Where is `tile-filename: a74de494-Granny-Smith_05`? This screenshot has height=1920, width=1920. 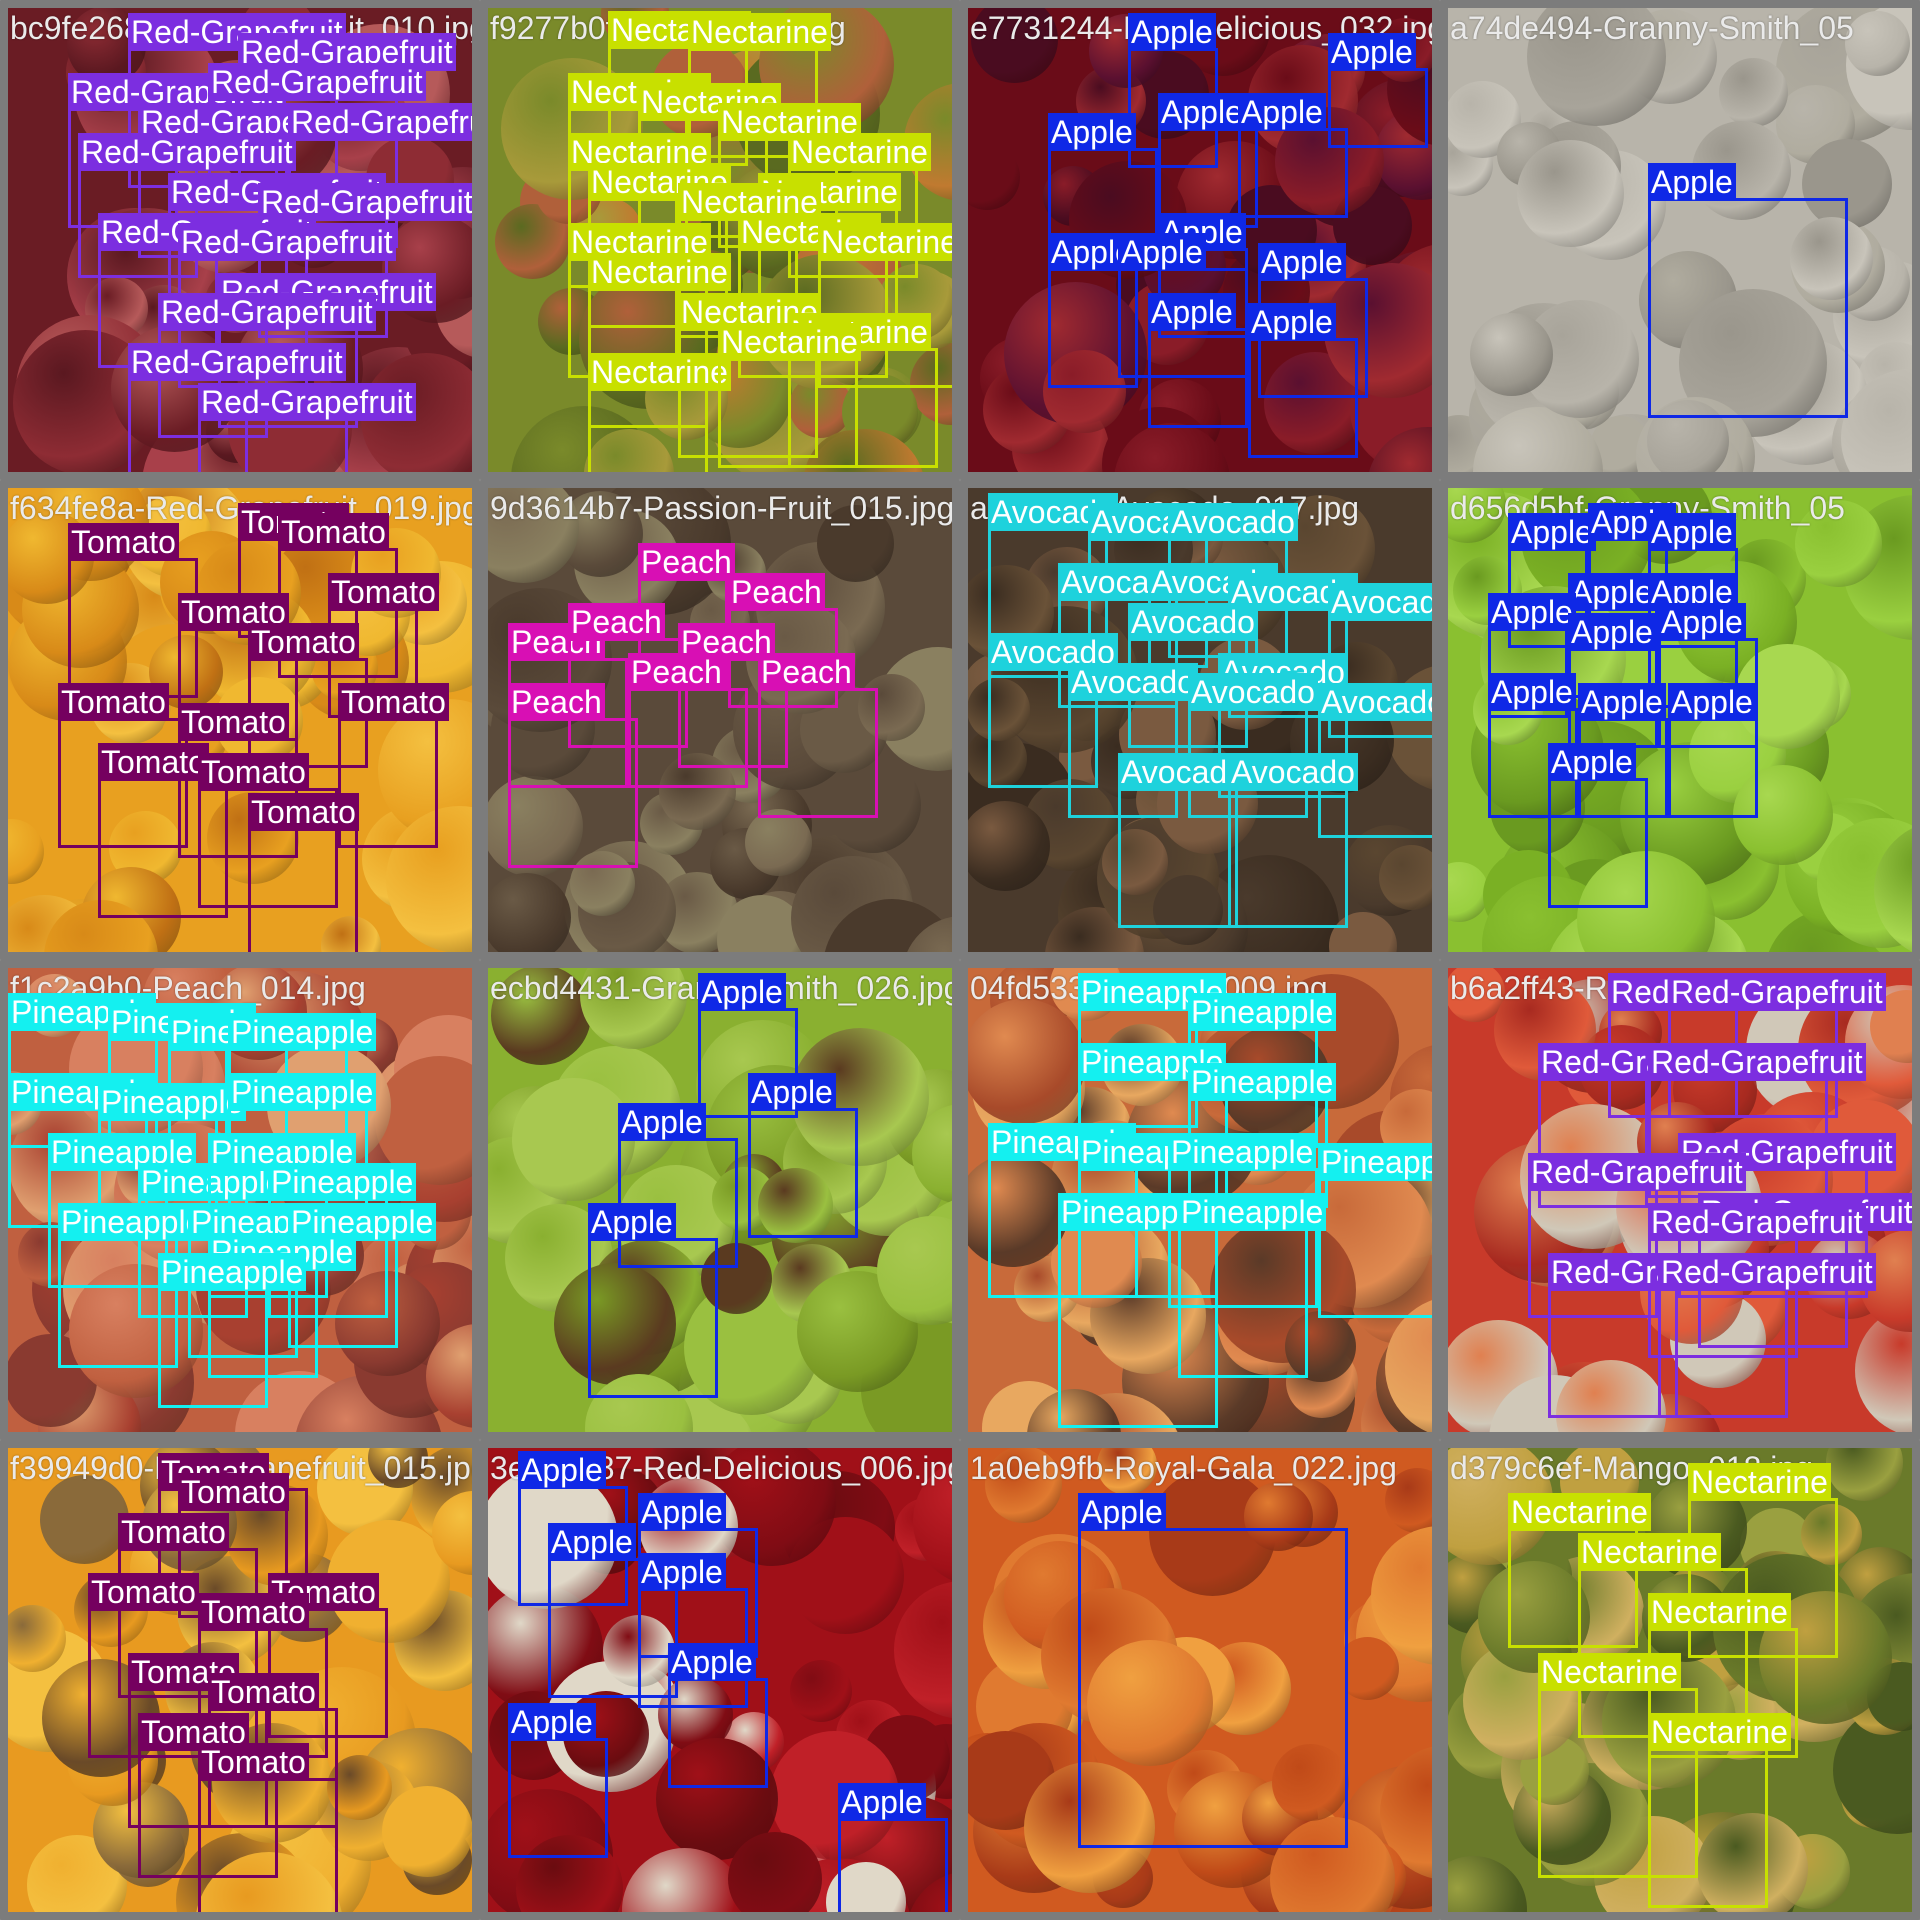 tile-filename: a74de494-Granny-Smith_05 is located at coordinates (1652, 28).